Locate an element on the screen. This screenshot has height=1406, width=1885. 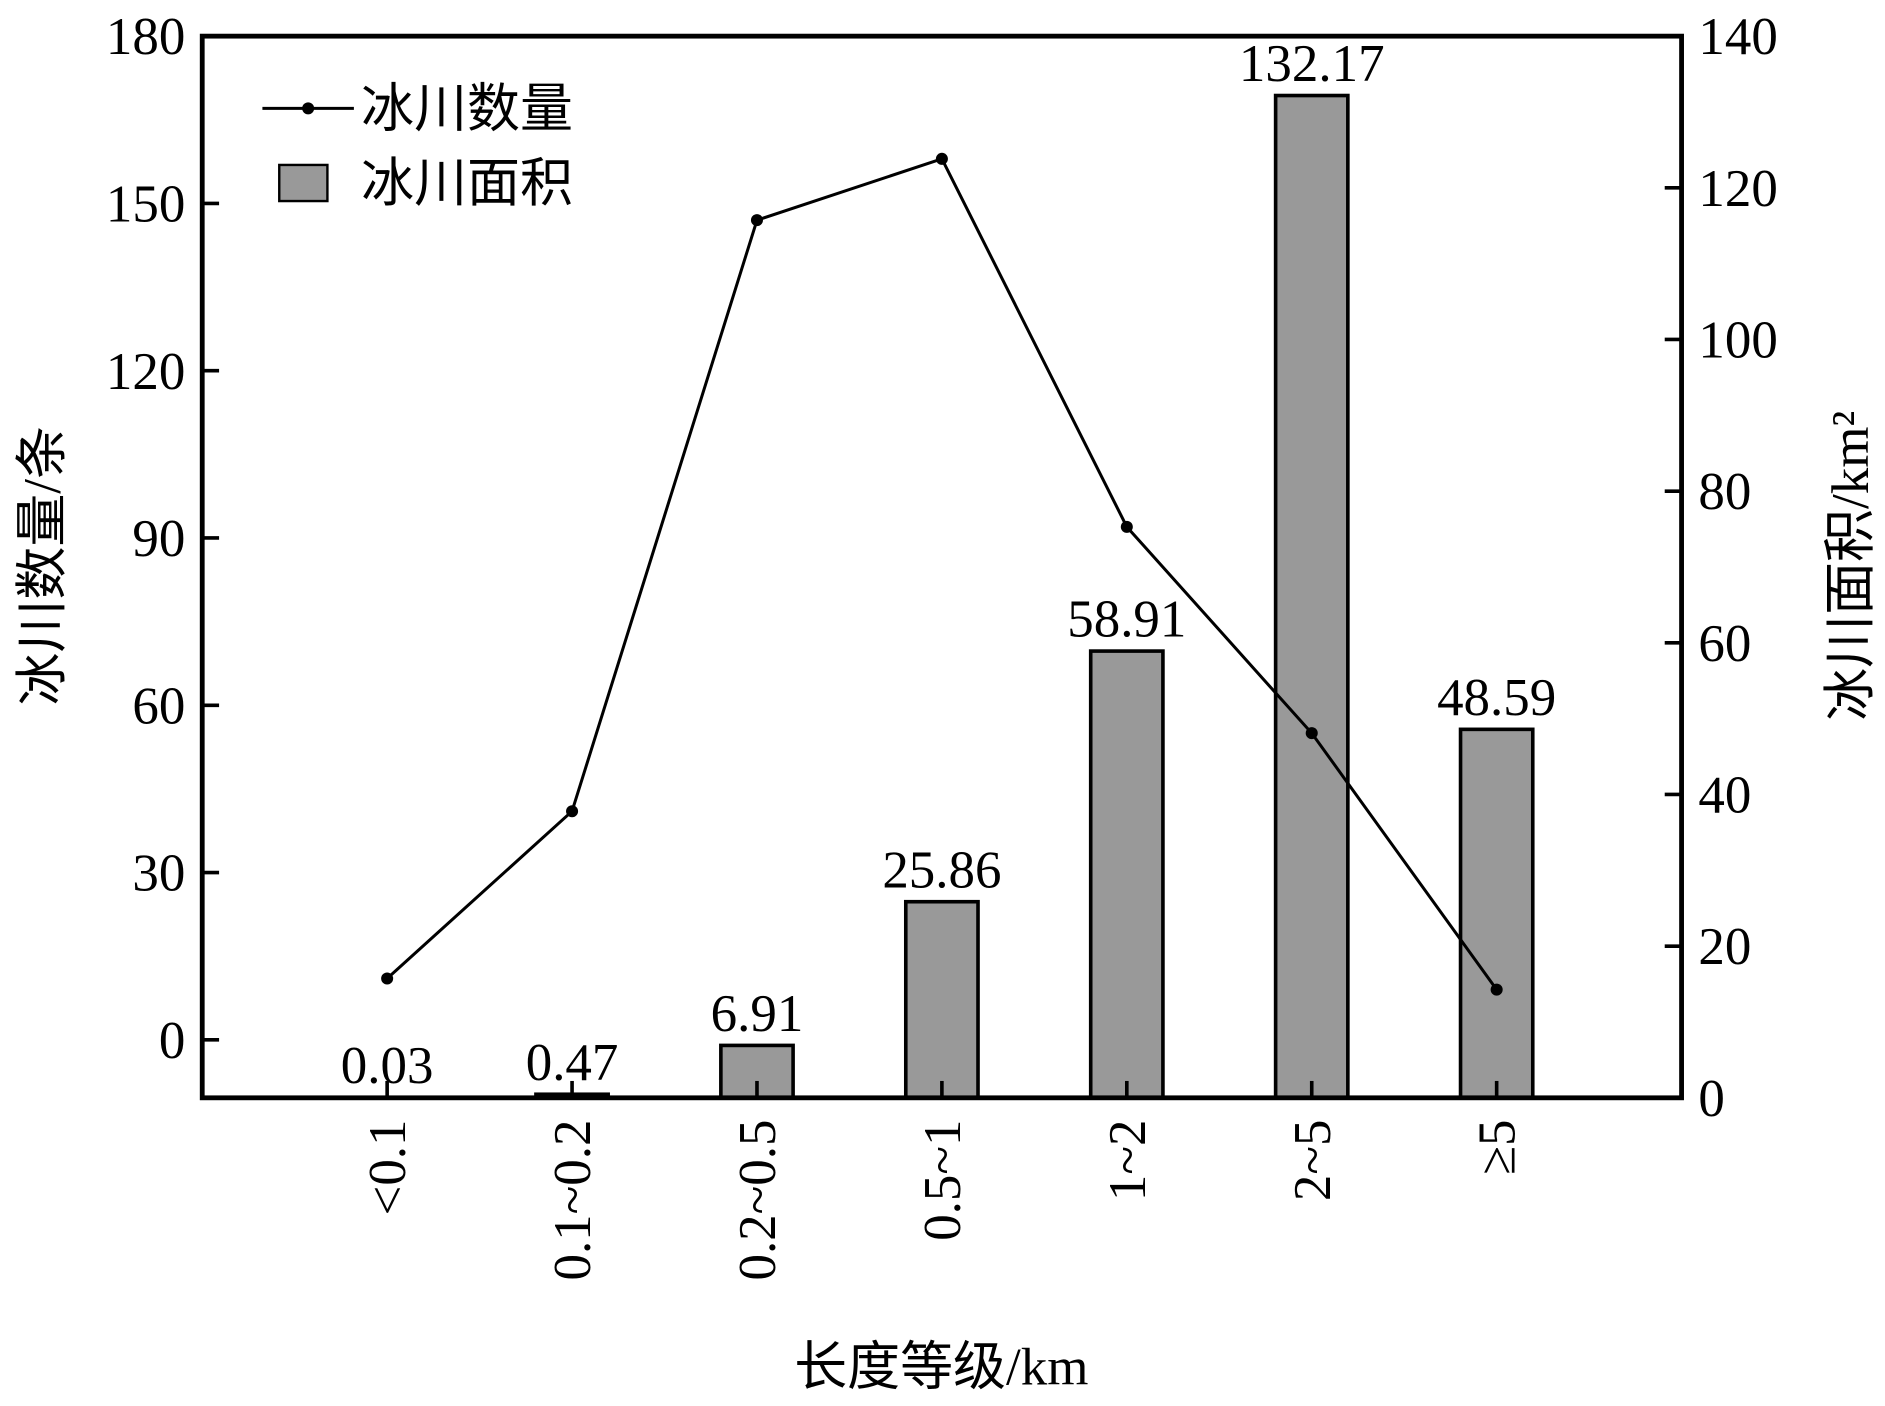
y-axis-label: 冰川数量/条 is located at coordinates (43, 565).